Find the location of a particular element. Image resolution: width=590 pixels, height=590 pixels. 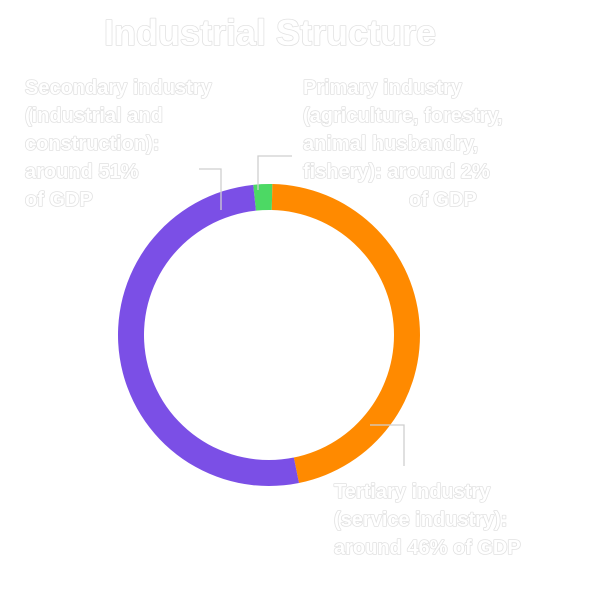

label-line: Primary industry is located at coordinates (383, 88).